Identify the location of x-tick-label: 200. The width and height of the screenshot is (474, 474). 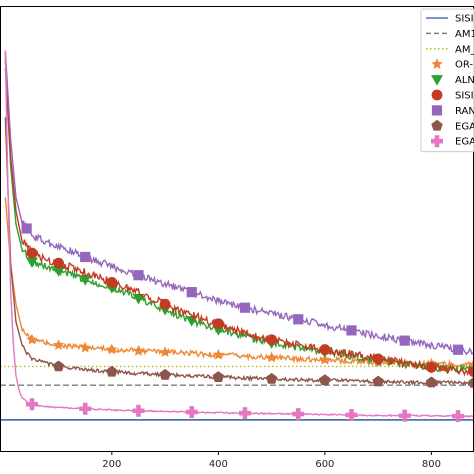
(111, 464).